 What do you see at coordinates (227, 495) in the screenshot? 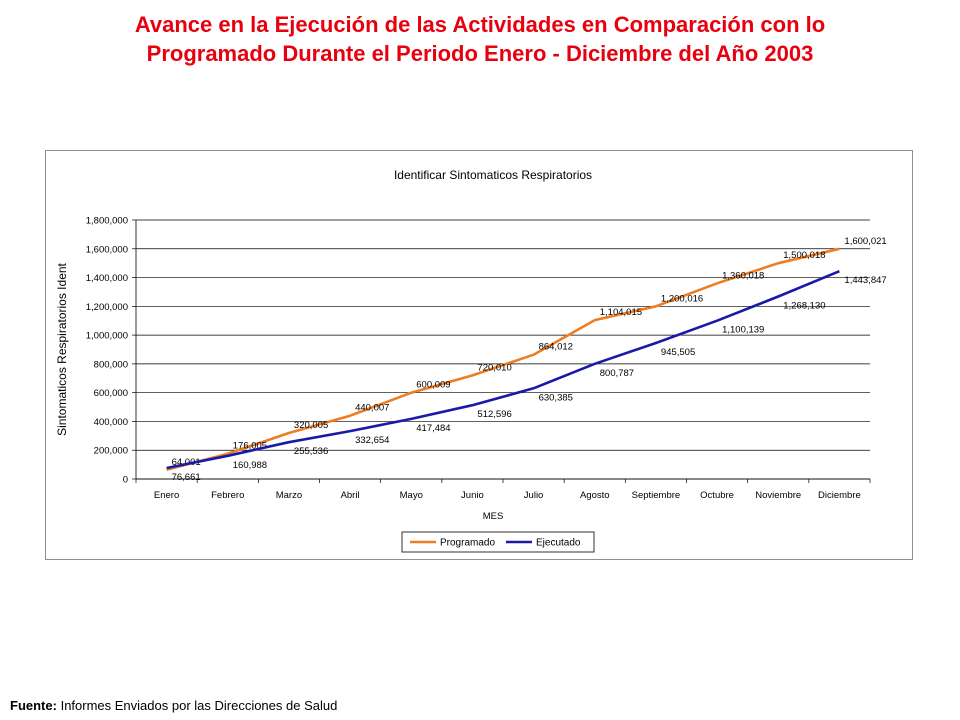
I see `x-tick-label: Febrero` at bounding box center [227, 495].